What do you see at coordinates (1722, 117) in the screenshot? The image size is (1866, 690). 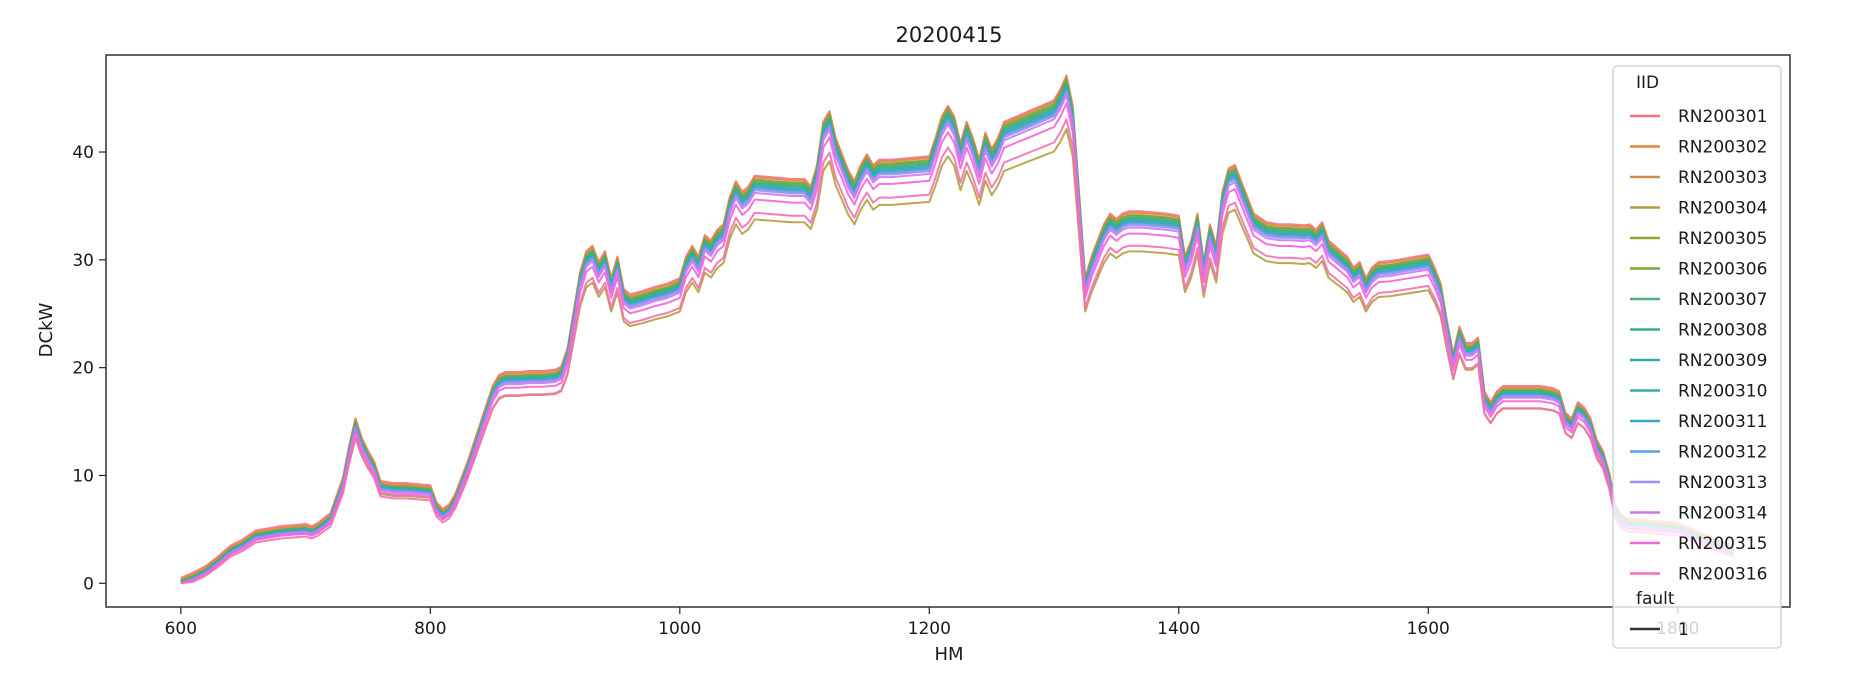 I see `legend-label-RN200301: RN200301` at bounding box center [1722, 117].